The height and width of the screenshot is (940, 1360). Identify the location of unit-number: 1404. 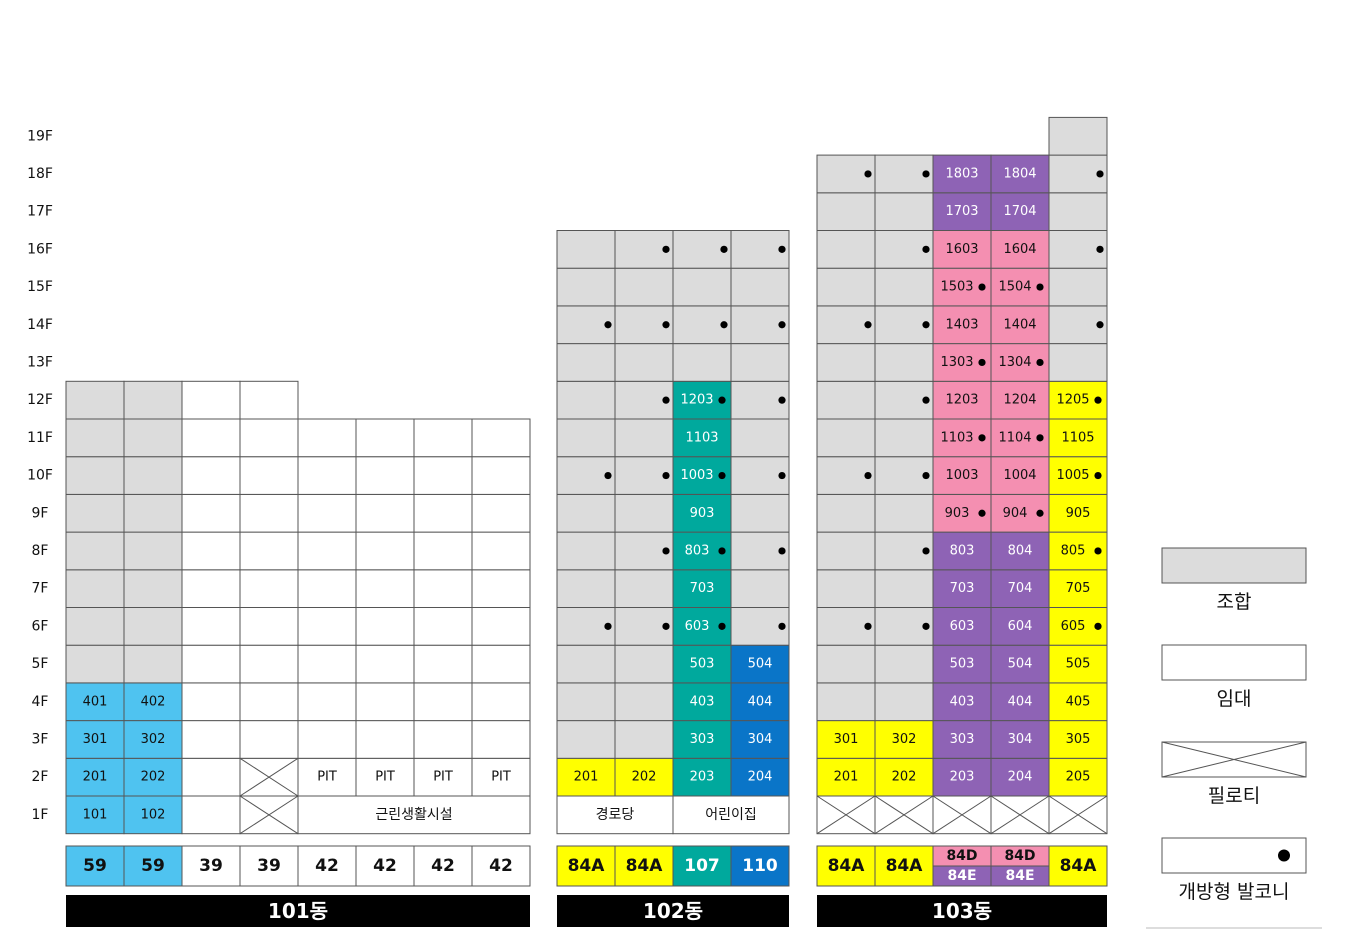
(1019, 324).